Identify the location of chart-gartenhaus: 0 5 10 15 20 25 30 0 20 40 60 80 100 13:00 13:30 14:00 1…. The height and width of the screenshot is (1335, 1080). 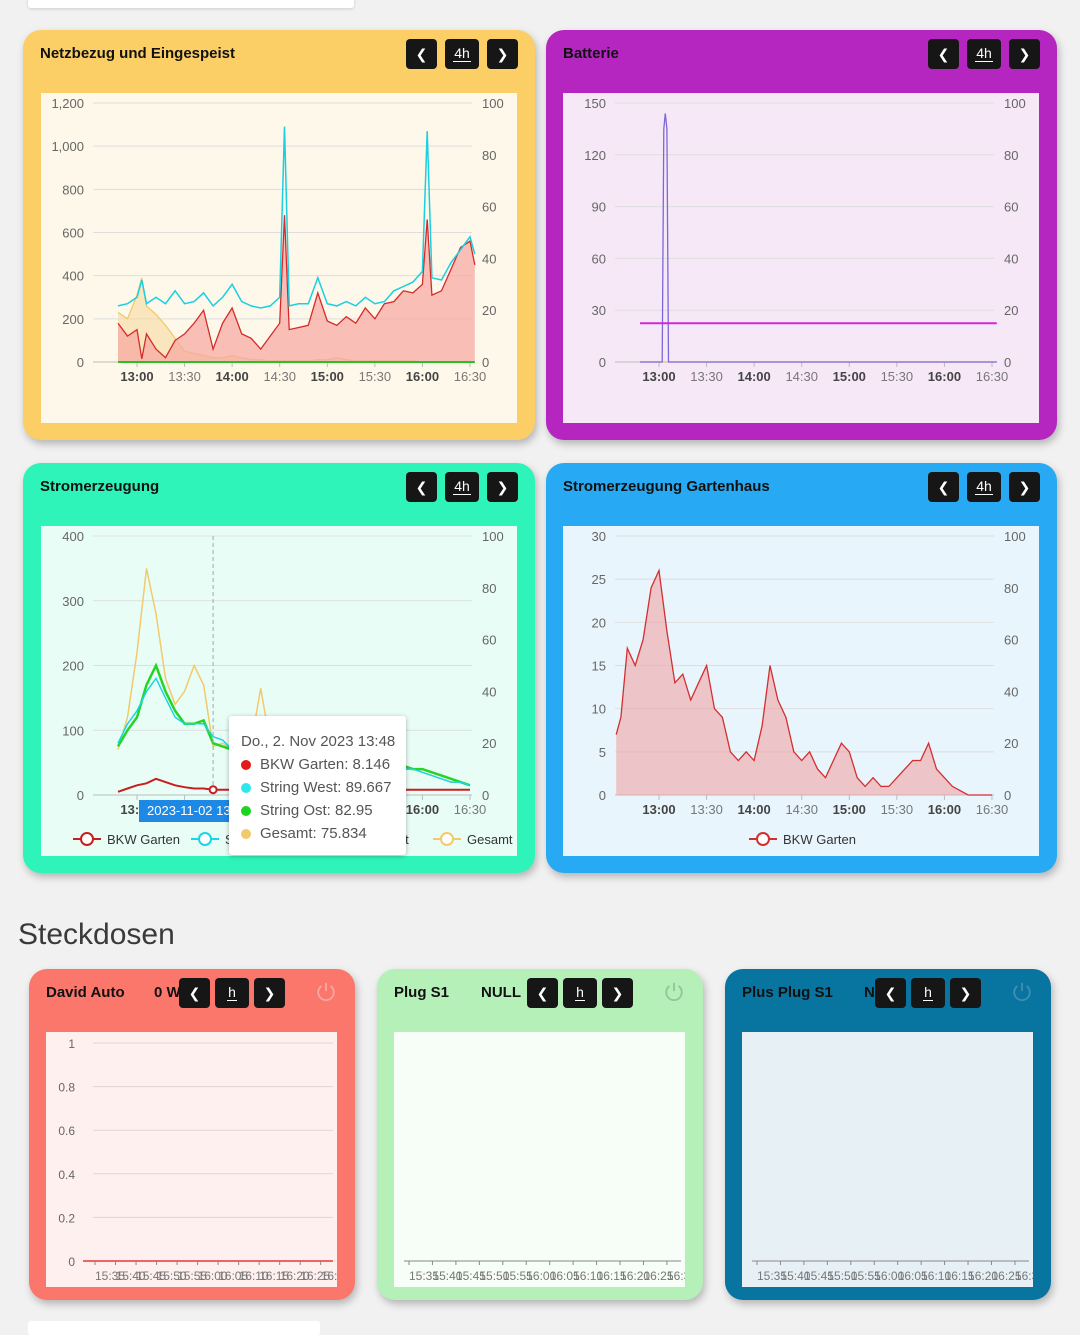
(801, 691).